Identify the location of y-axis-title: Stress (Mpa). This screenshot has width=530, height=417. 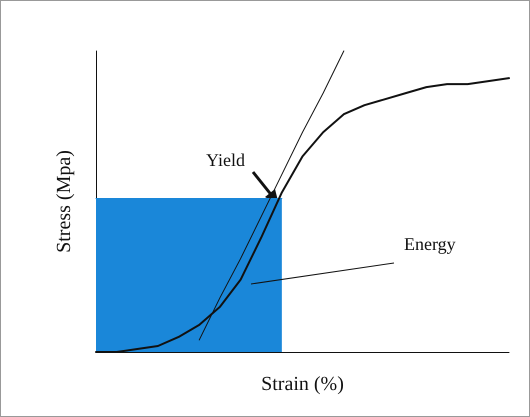
(64, 201).